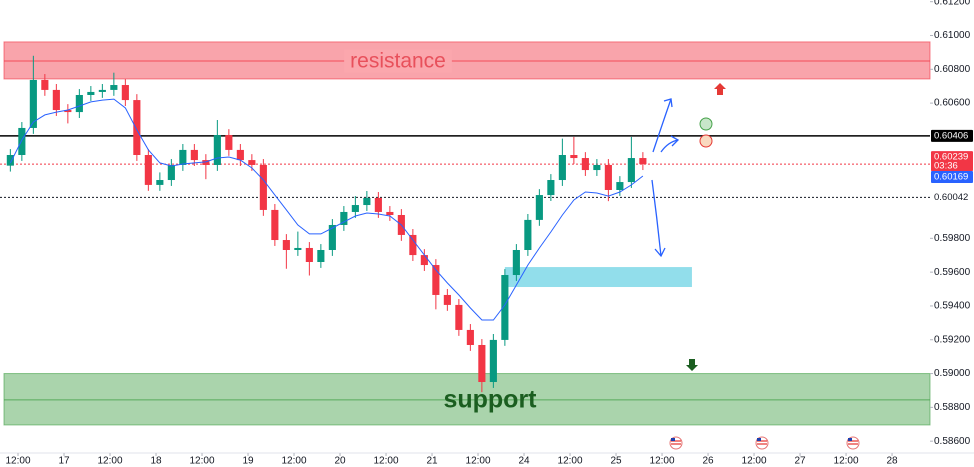 The height and width of the screenshot is (467, 974). I want to click on x-tick-label: 24, so click(524, 461).